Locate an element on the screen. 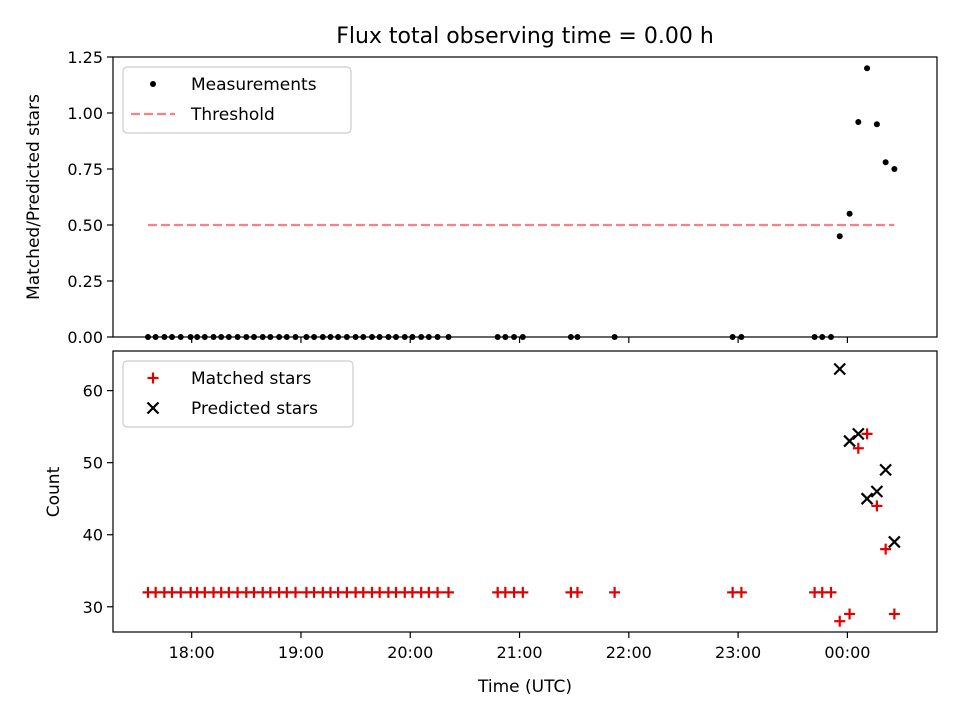  legend: Measurements Threshold is located at coordinates (237, 100).